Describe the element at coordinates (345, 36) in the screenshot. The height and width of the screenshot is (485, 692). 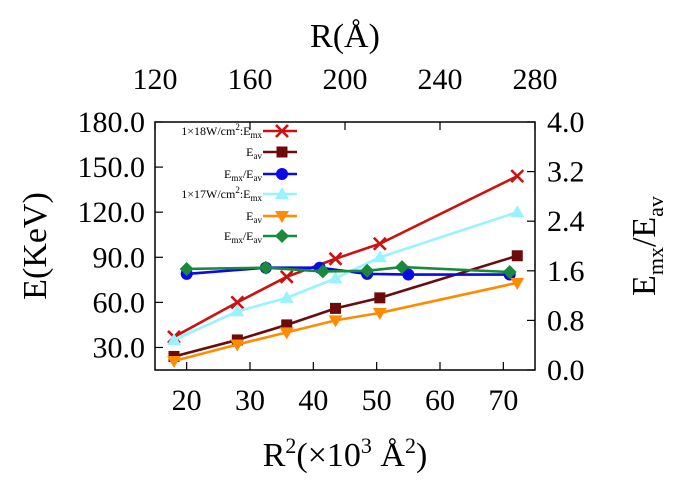
I see `x2-axis-title: R(Å)` at that location.